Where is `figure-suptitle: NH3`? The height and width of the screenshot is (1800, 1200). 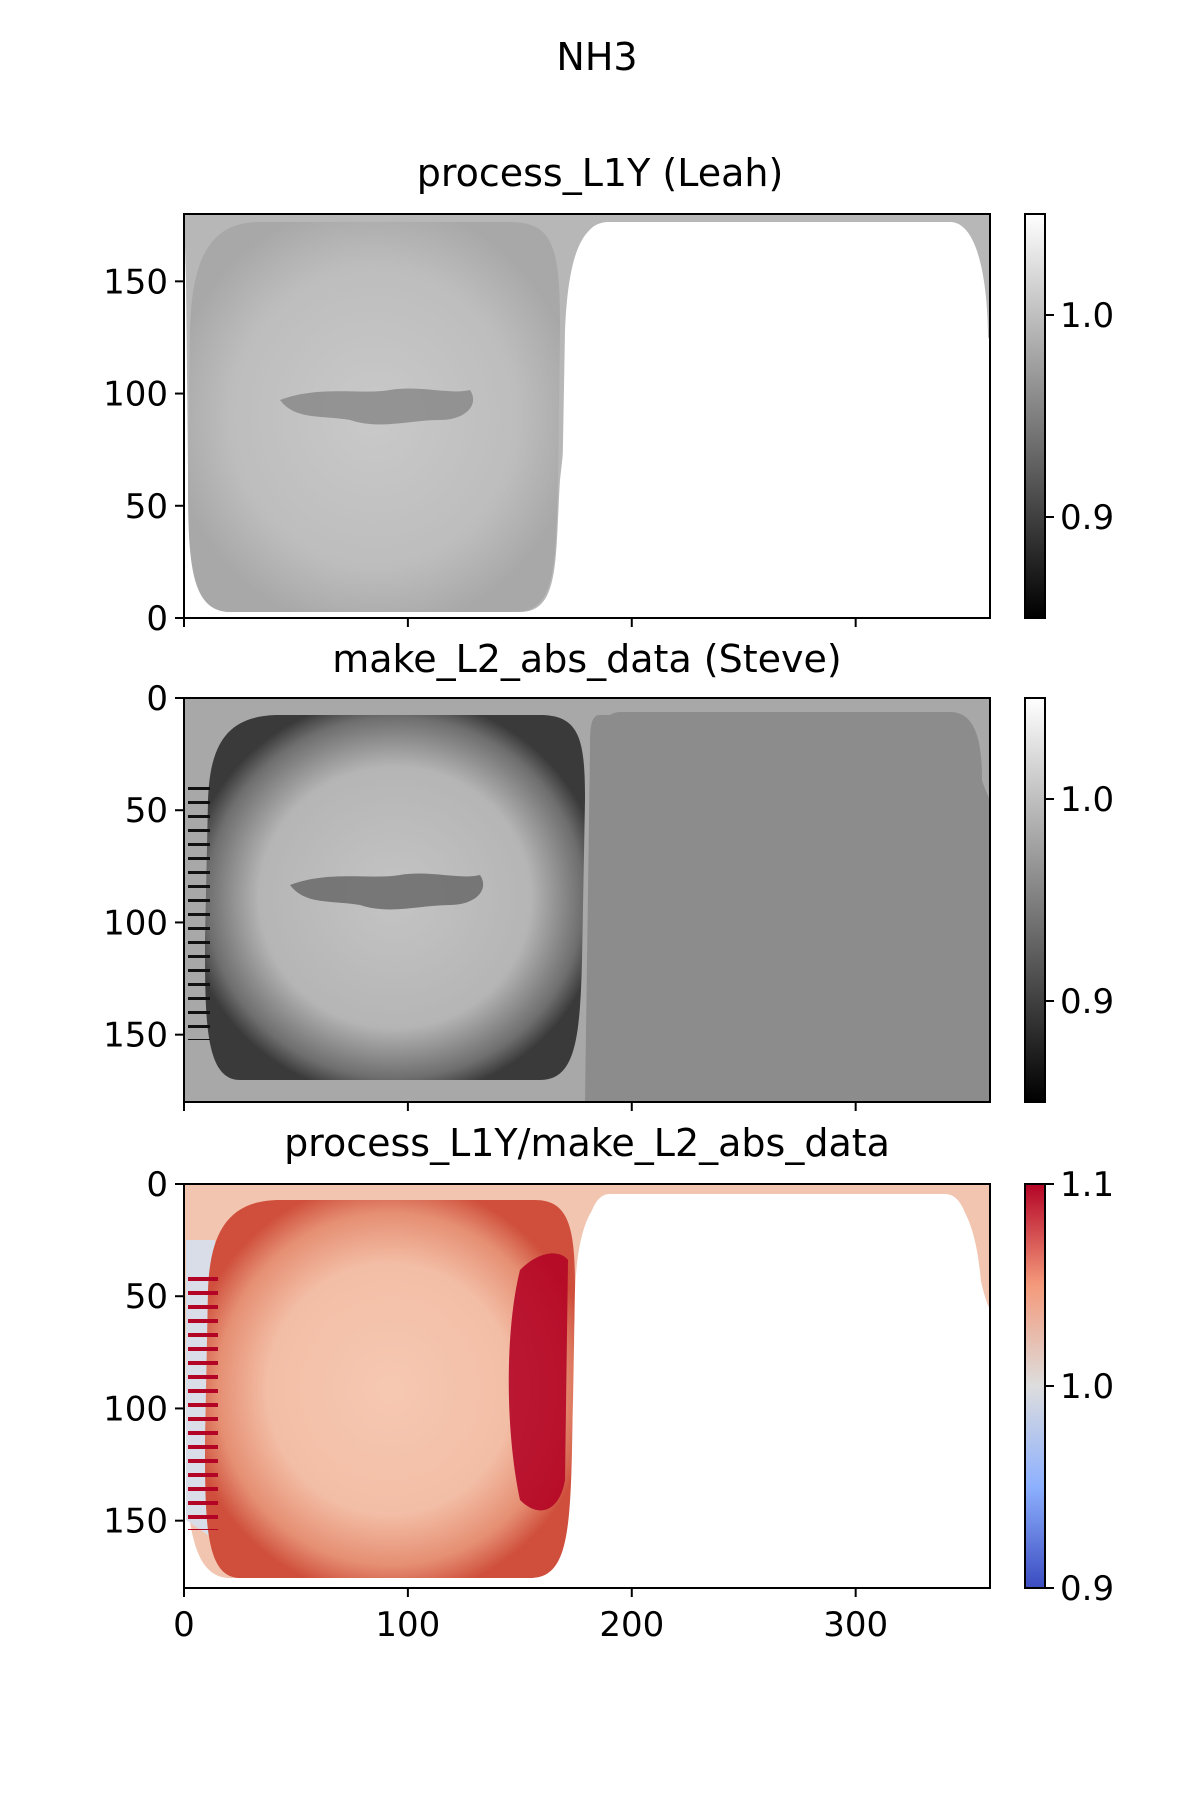
figure-suptitle: NH3 is located at coordinates (596, 57).